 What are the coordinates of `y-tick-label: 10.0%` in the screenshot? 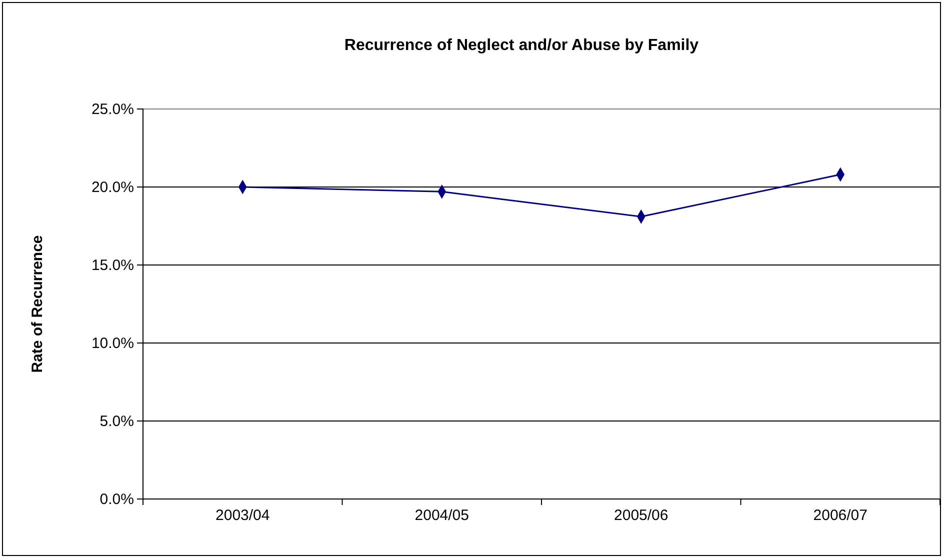 It's located at (112, 343).